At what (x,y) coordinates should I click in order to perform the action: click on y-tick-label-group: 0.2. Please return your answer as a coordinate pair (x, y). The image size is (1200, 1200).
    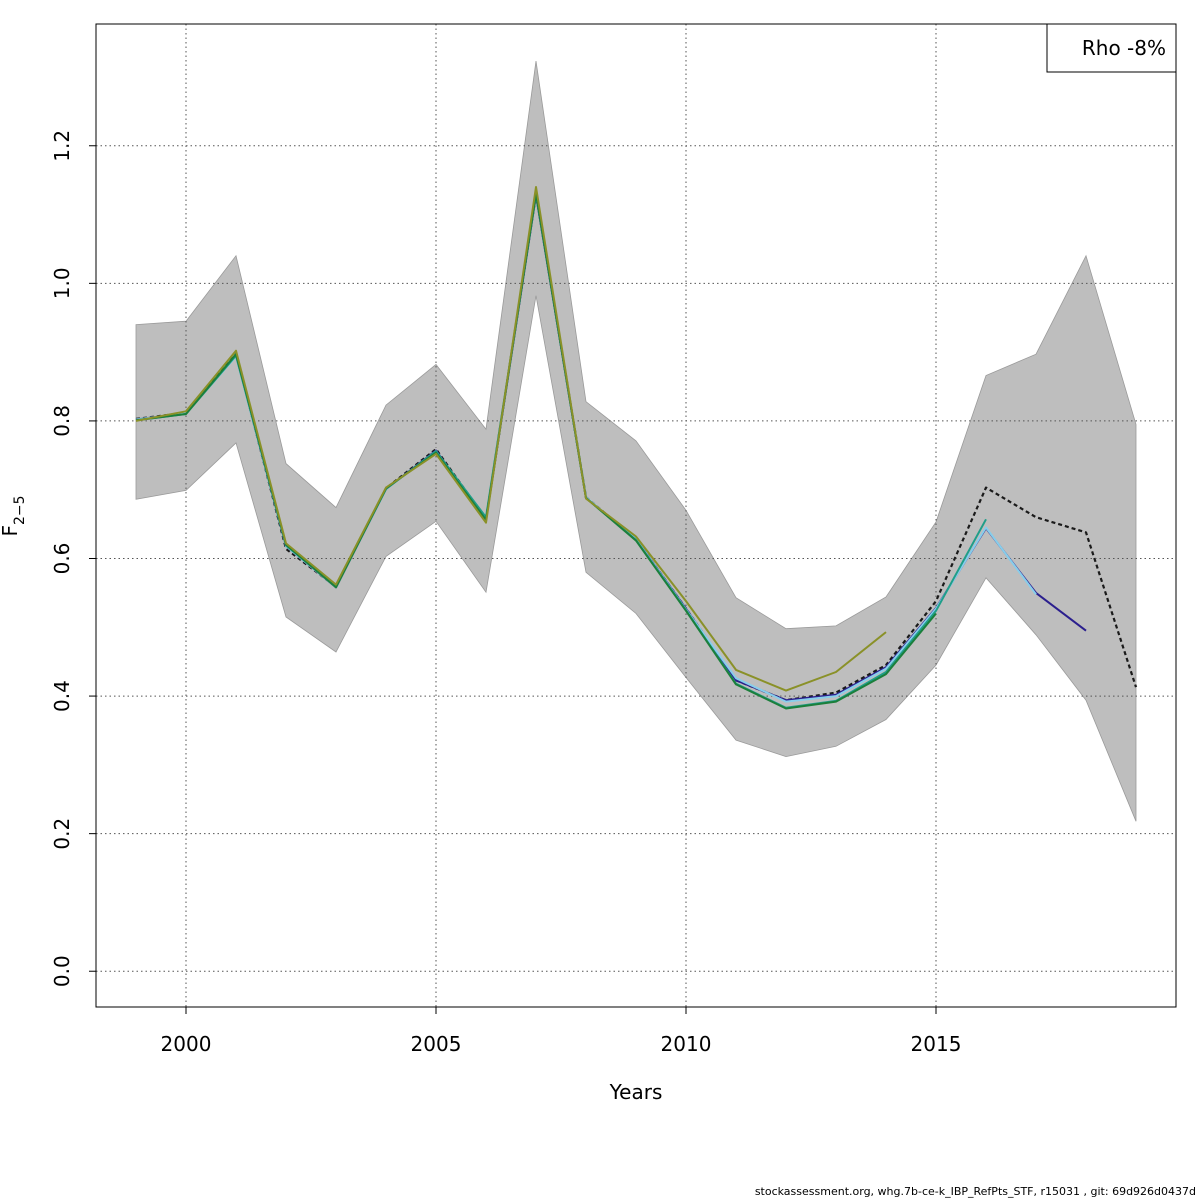
    Looking at the image, I should click on (62, 834).